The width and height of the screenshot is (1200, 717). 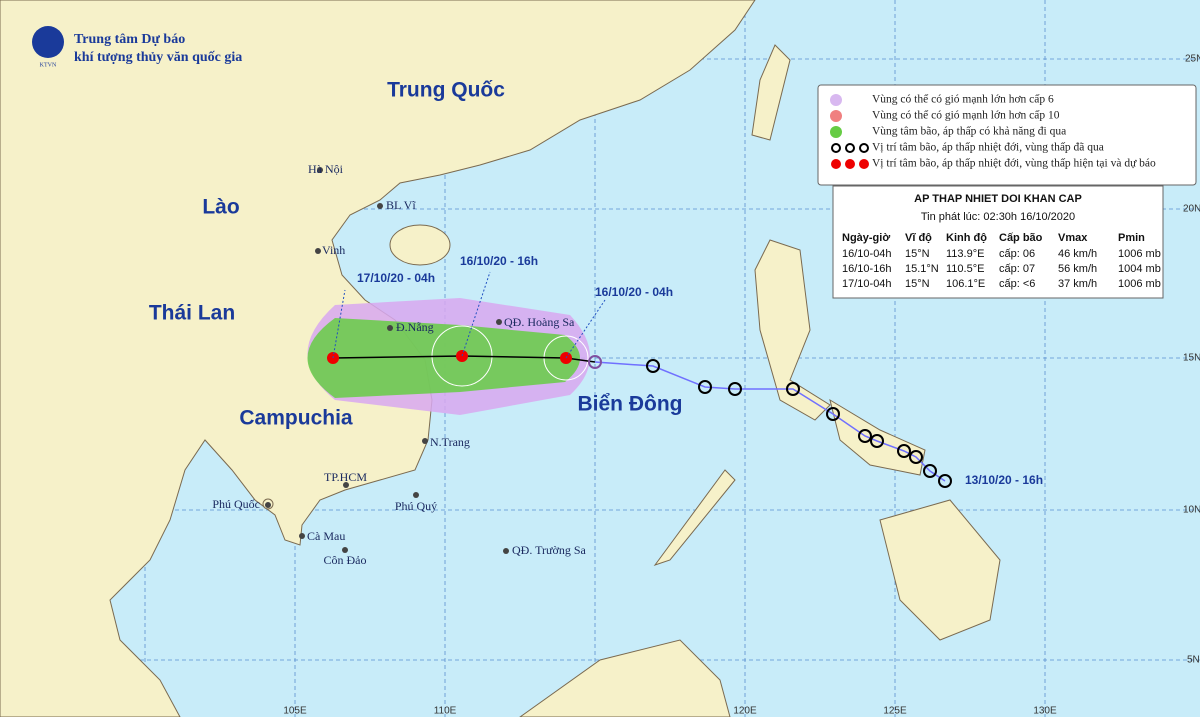 What do you see at coordinates (416, 506) in the screenshot?
I see `place-label: Phú Quý` at bounding box center [416, 506].